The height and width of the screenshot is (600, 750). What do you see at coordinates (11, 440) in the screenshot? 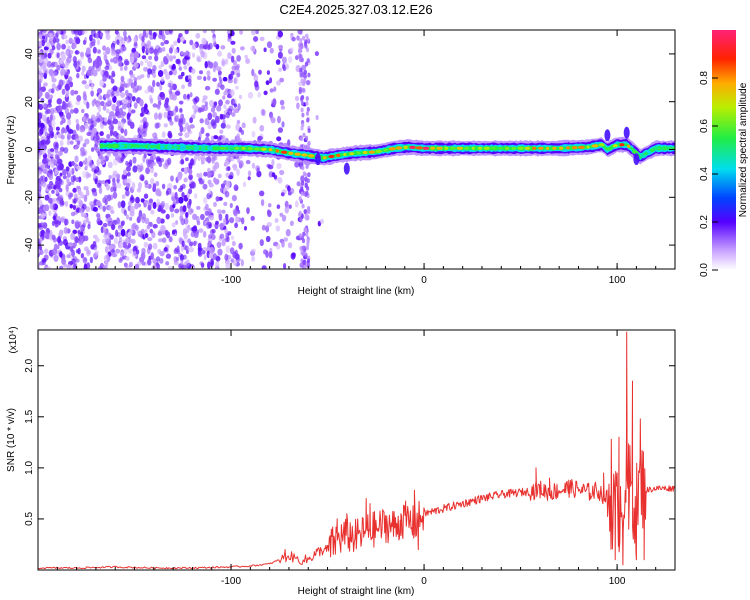
I see `snr-ylabel: SNR (10 * v/v)` at bounding box center [11, 440].